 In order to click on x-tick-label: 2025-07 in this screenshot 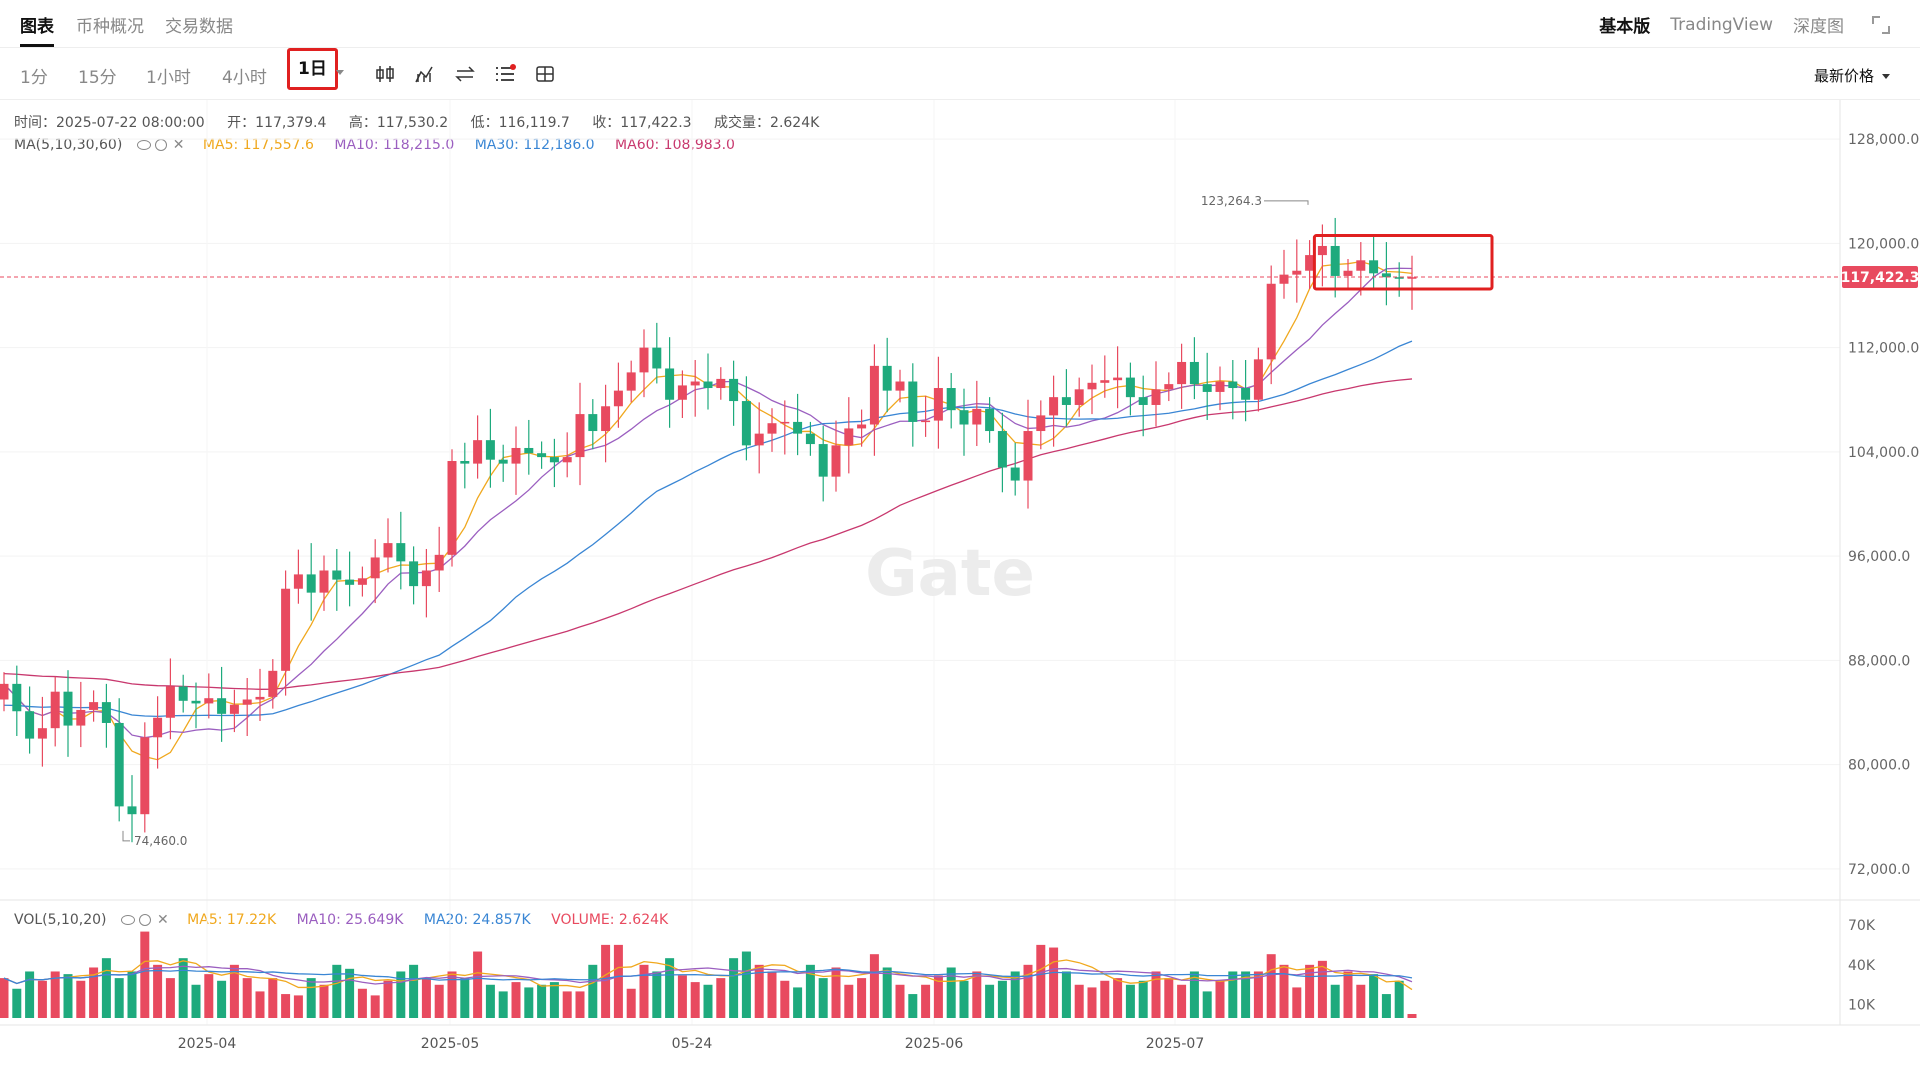, I will do `click(1175, 1044)`.